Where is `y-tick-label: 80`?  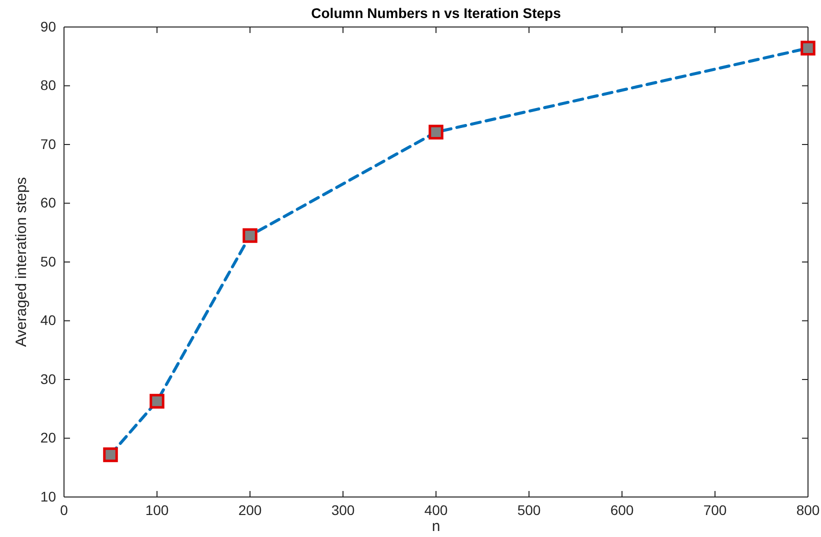 y-tick-label: 80 is located at coordinates (48, 85).